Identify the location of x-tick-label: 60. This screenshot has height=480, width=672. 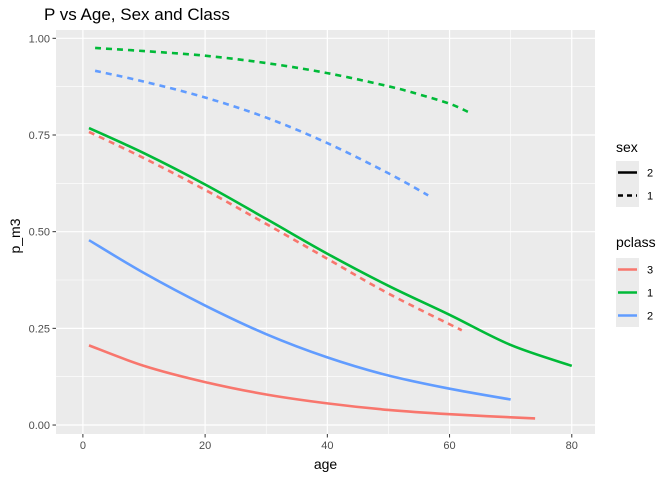
(449, 446).